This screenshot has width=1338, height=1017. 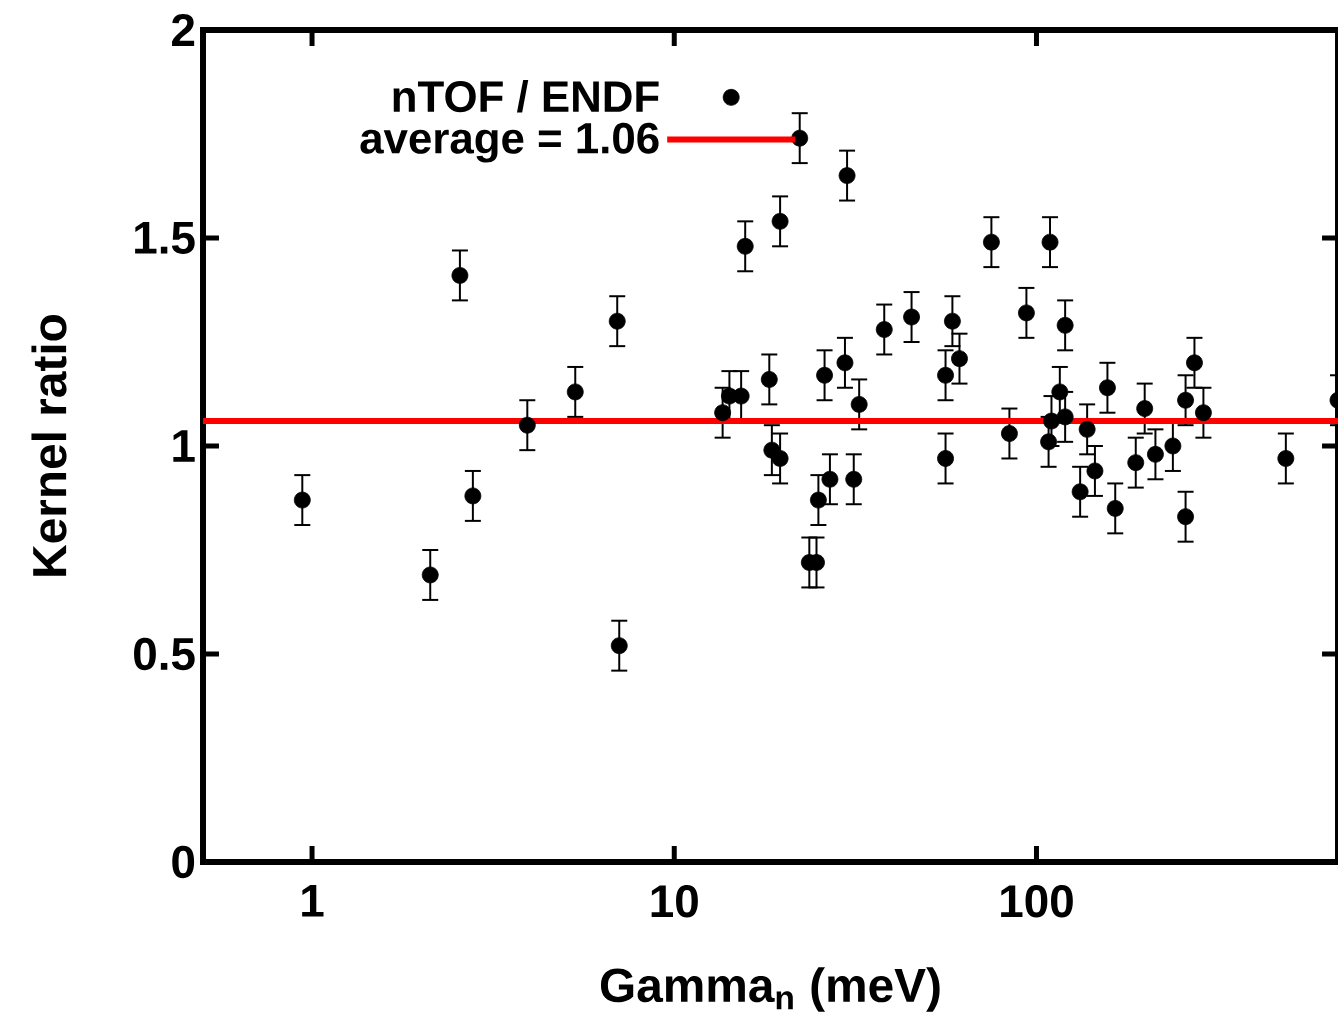 I want to click on y-axis-title: Kernel ratio, so click(x=49, y=445).